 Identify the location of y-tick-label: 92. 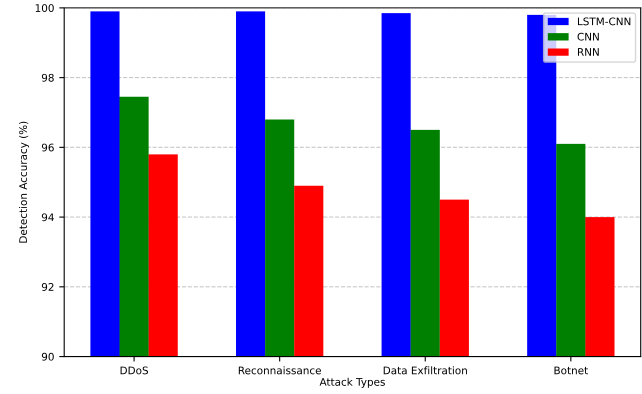
(48, 287).